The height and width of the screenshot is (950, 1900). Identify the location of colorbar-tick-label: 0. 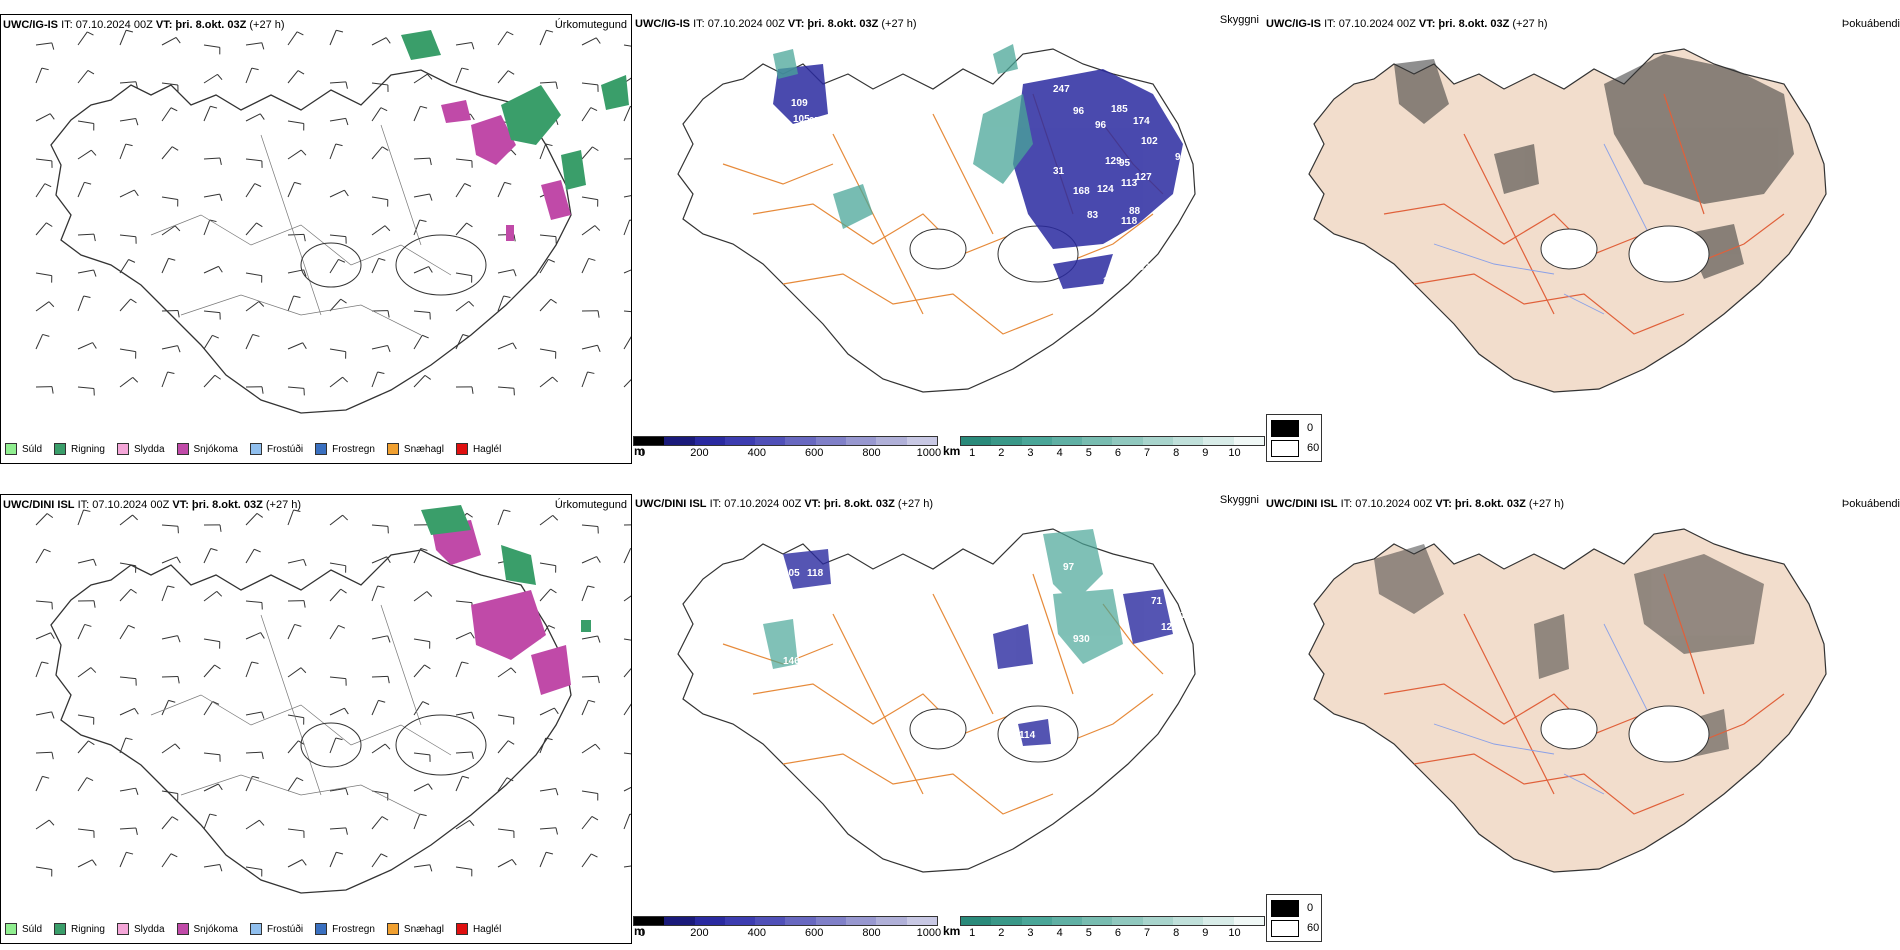
(642, 453).